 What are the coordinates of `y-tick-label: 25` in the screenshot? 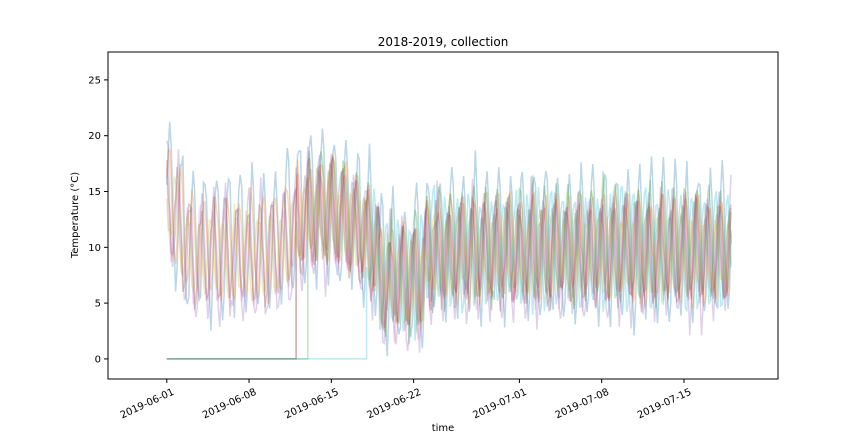 It's located at (94, 80).